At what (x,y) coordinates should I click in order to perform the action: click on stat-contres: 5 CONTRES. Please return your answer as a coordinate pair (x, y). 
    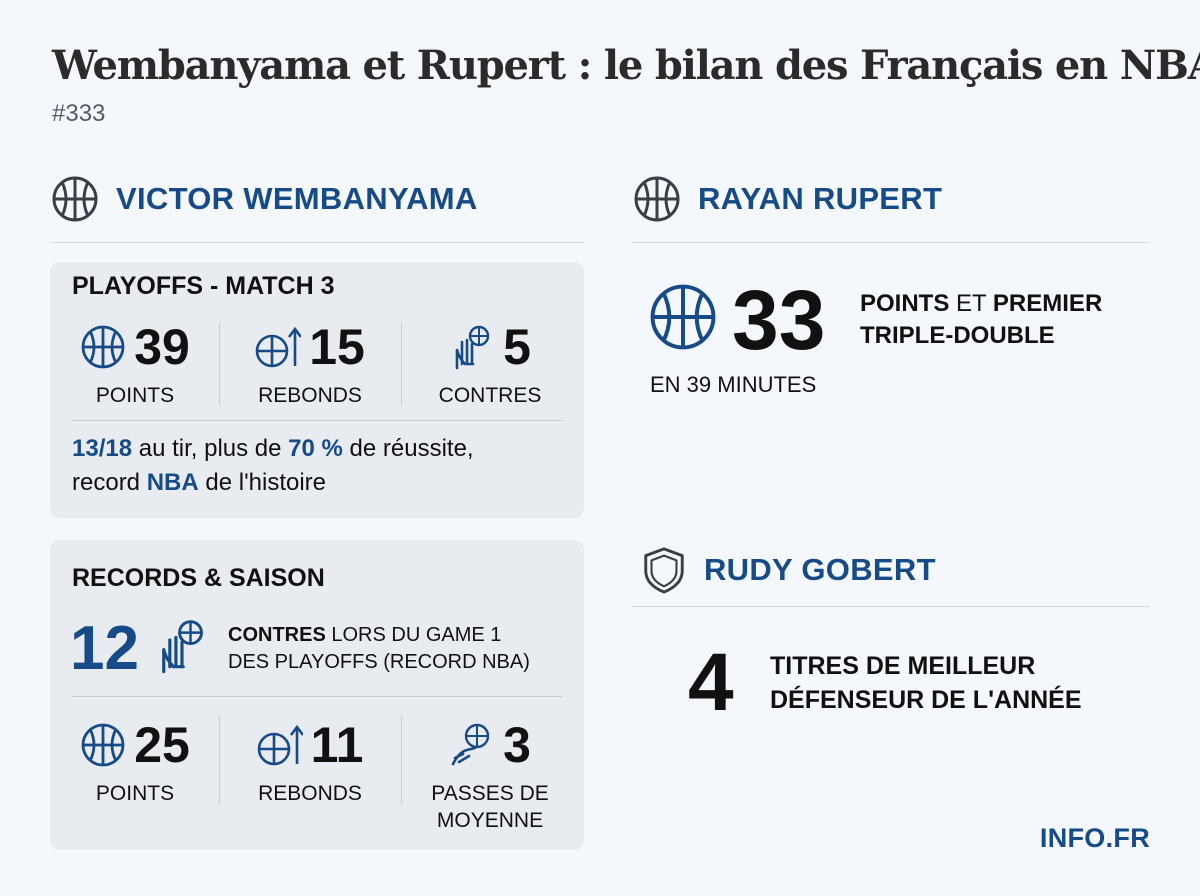
    Looking at the image, I should click on (490, 365).